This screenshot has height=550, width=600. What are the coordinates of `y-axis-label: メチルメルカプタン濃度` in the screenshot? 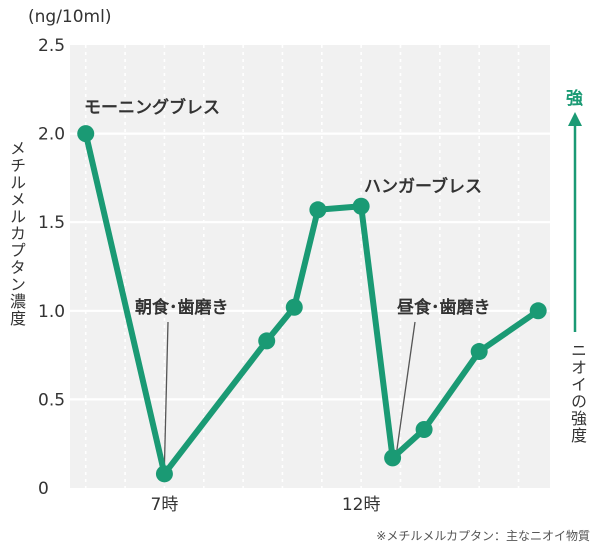 It's located at (16, 233).